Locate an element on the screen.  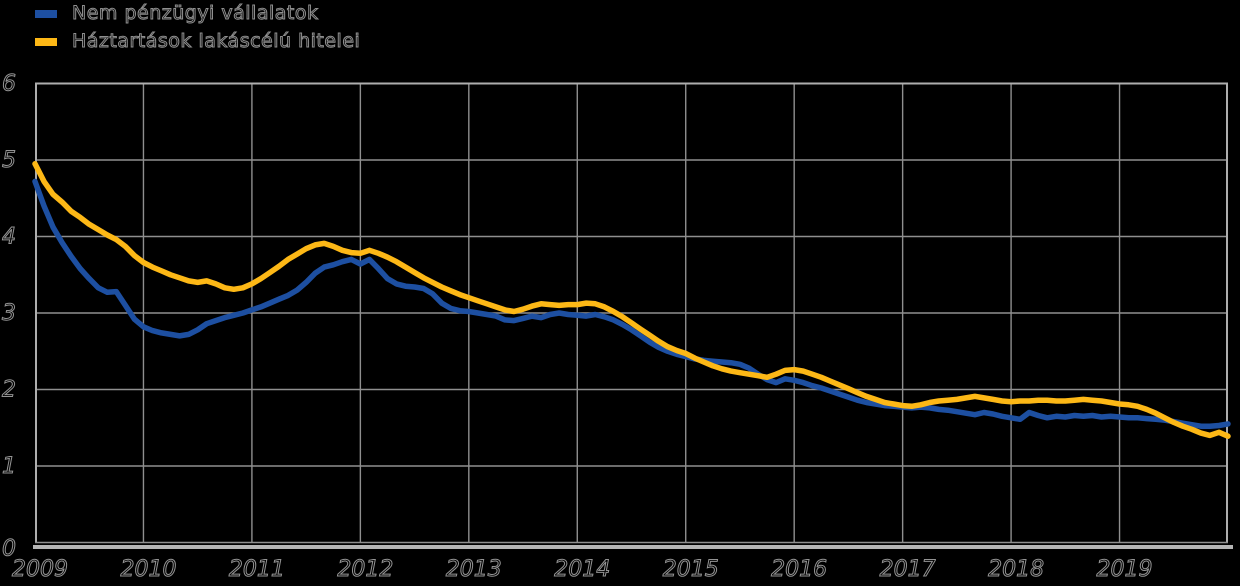
svg-text: 2014 is located at coordinates (582, 569).